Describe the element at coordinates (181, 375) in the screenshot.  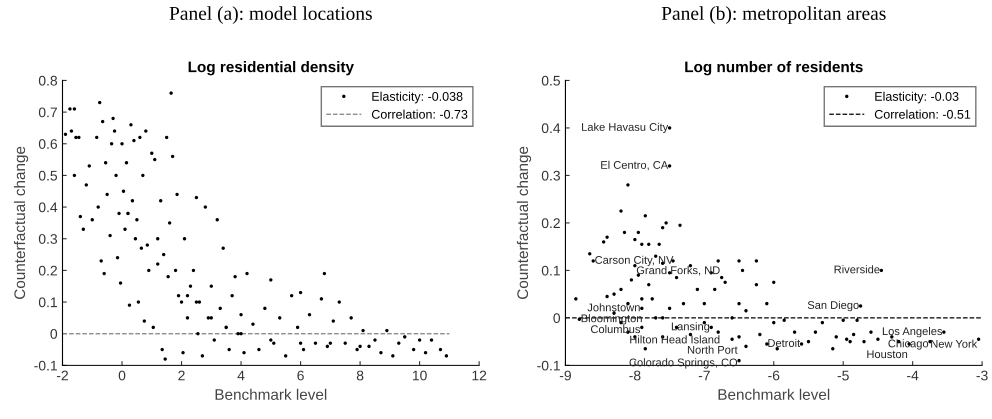
I see `x-tick-label: 2` at that location.